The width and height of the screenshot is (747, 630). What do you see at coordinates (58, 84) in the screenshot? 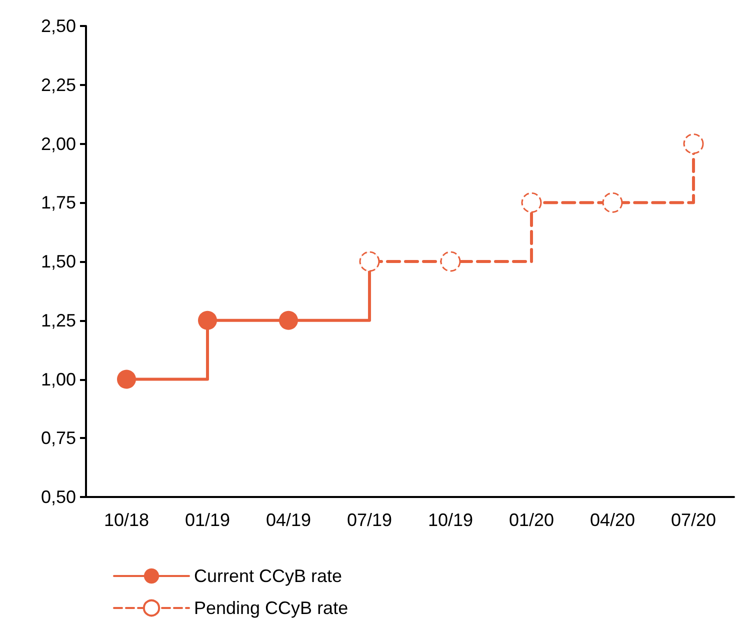
I see `y-tick-label: 2,25` at bounding box center [58, 84].